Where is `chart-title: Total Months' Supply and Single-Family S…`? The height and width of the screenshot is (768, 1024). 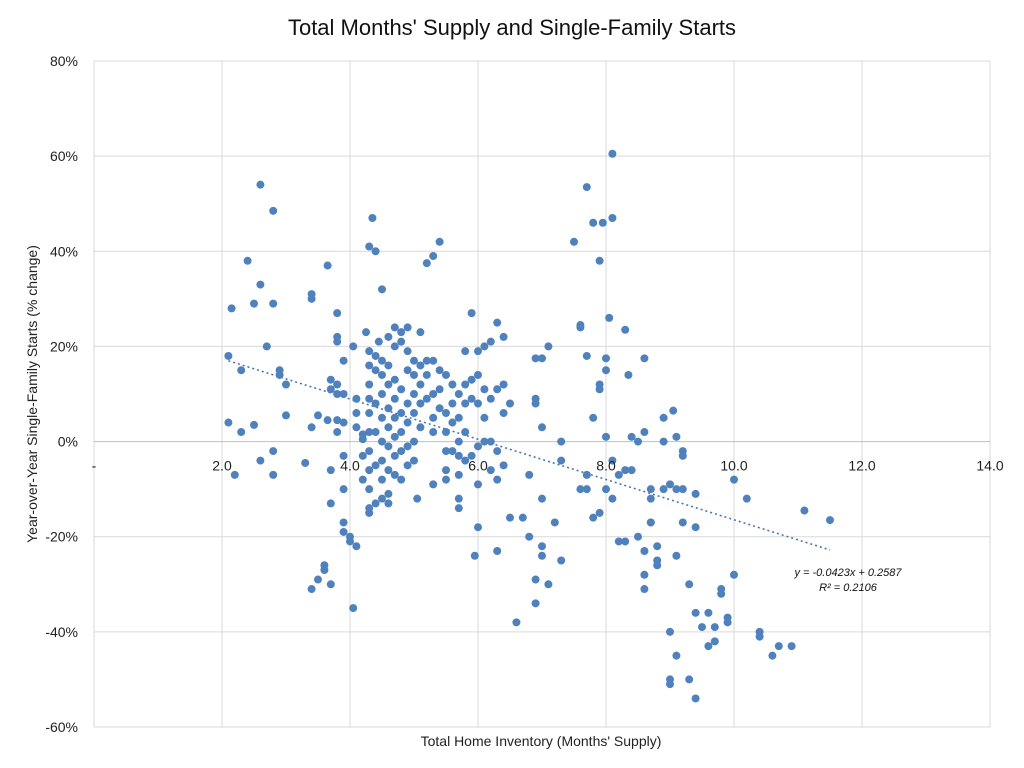 chart-title: Total Months' Supply and Single-Family S… is located at coordinates (512, 27).